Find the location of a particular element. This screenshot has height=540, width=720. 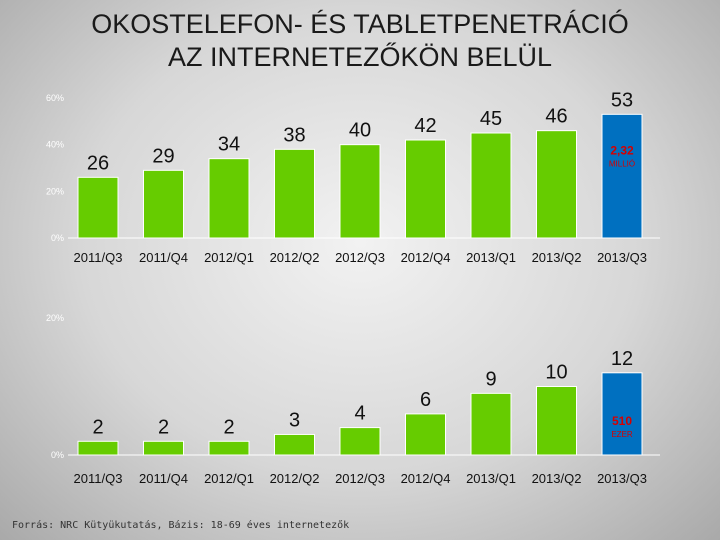

data-label: 38 is located at coordinates (294, 135).